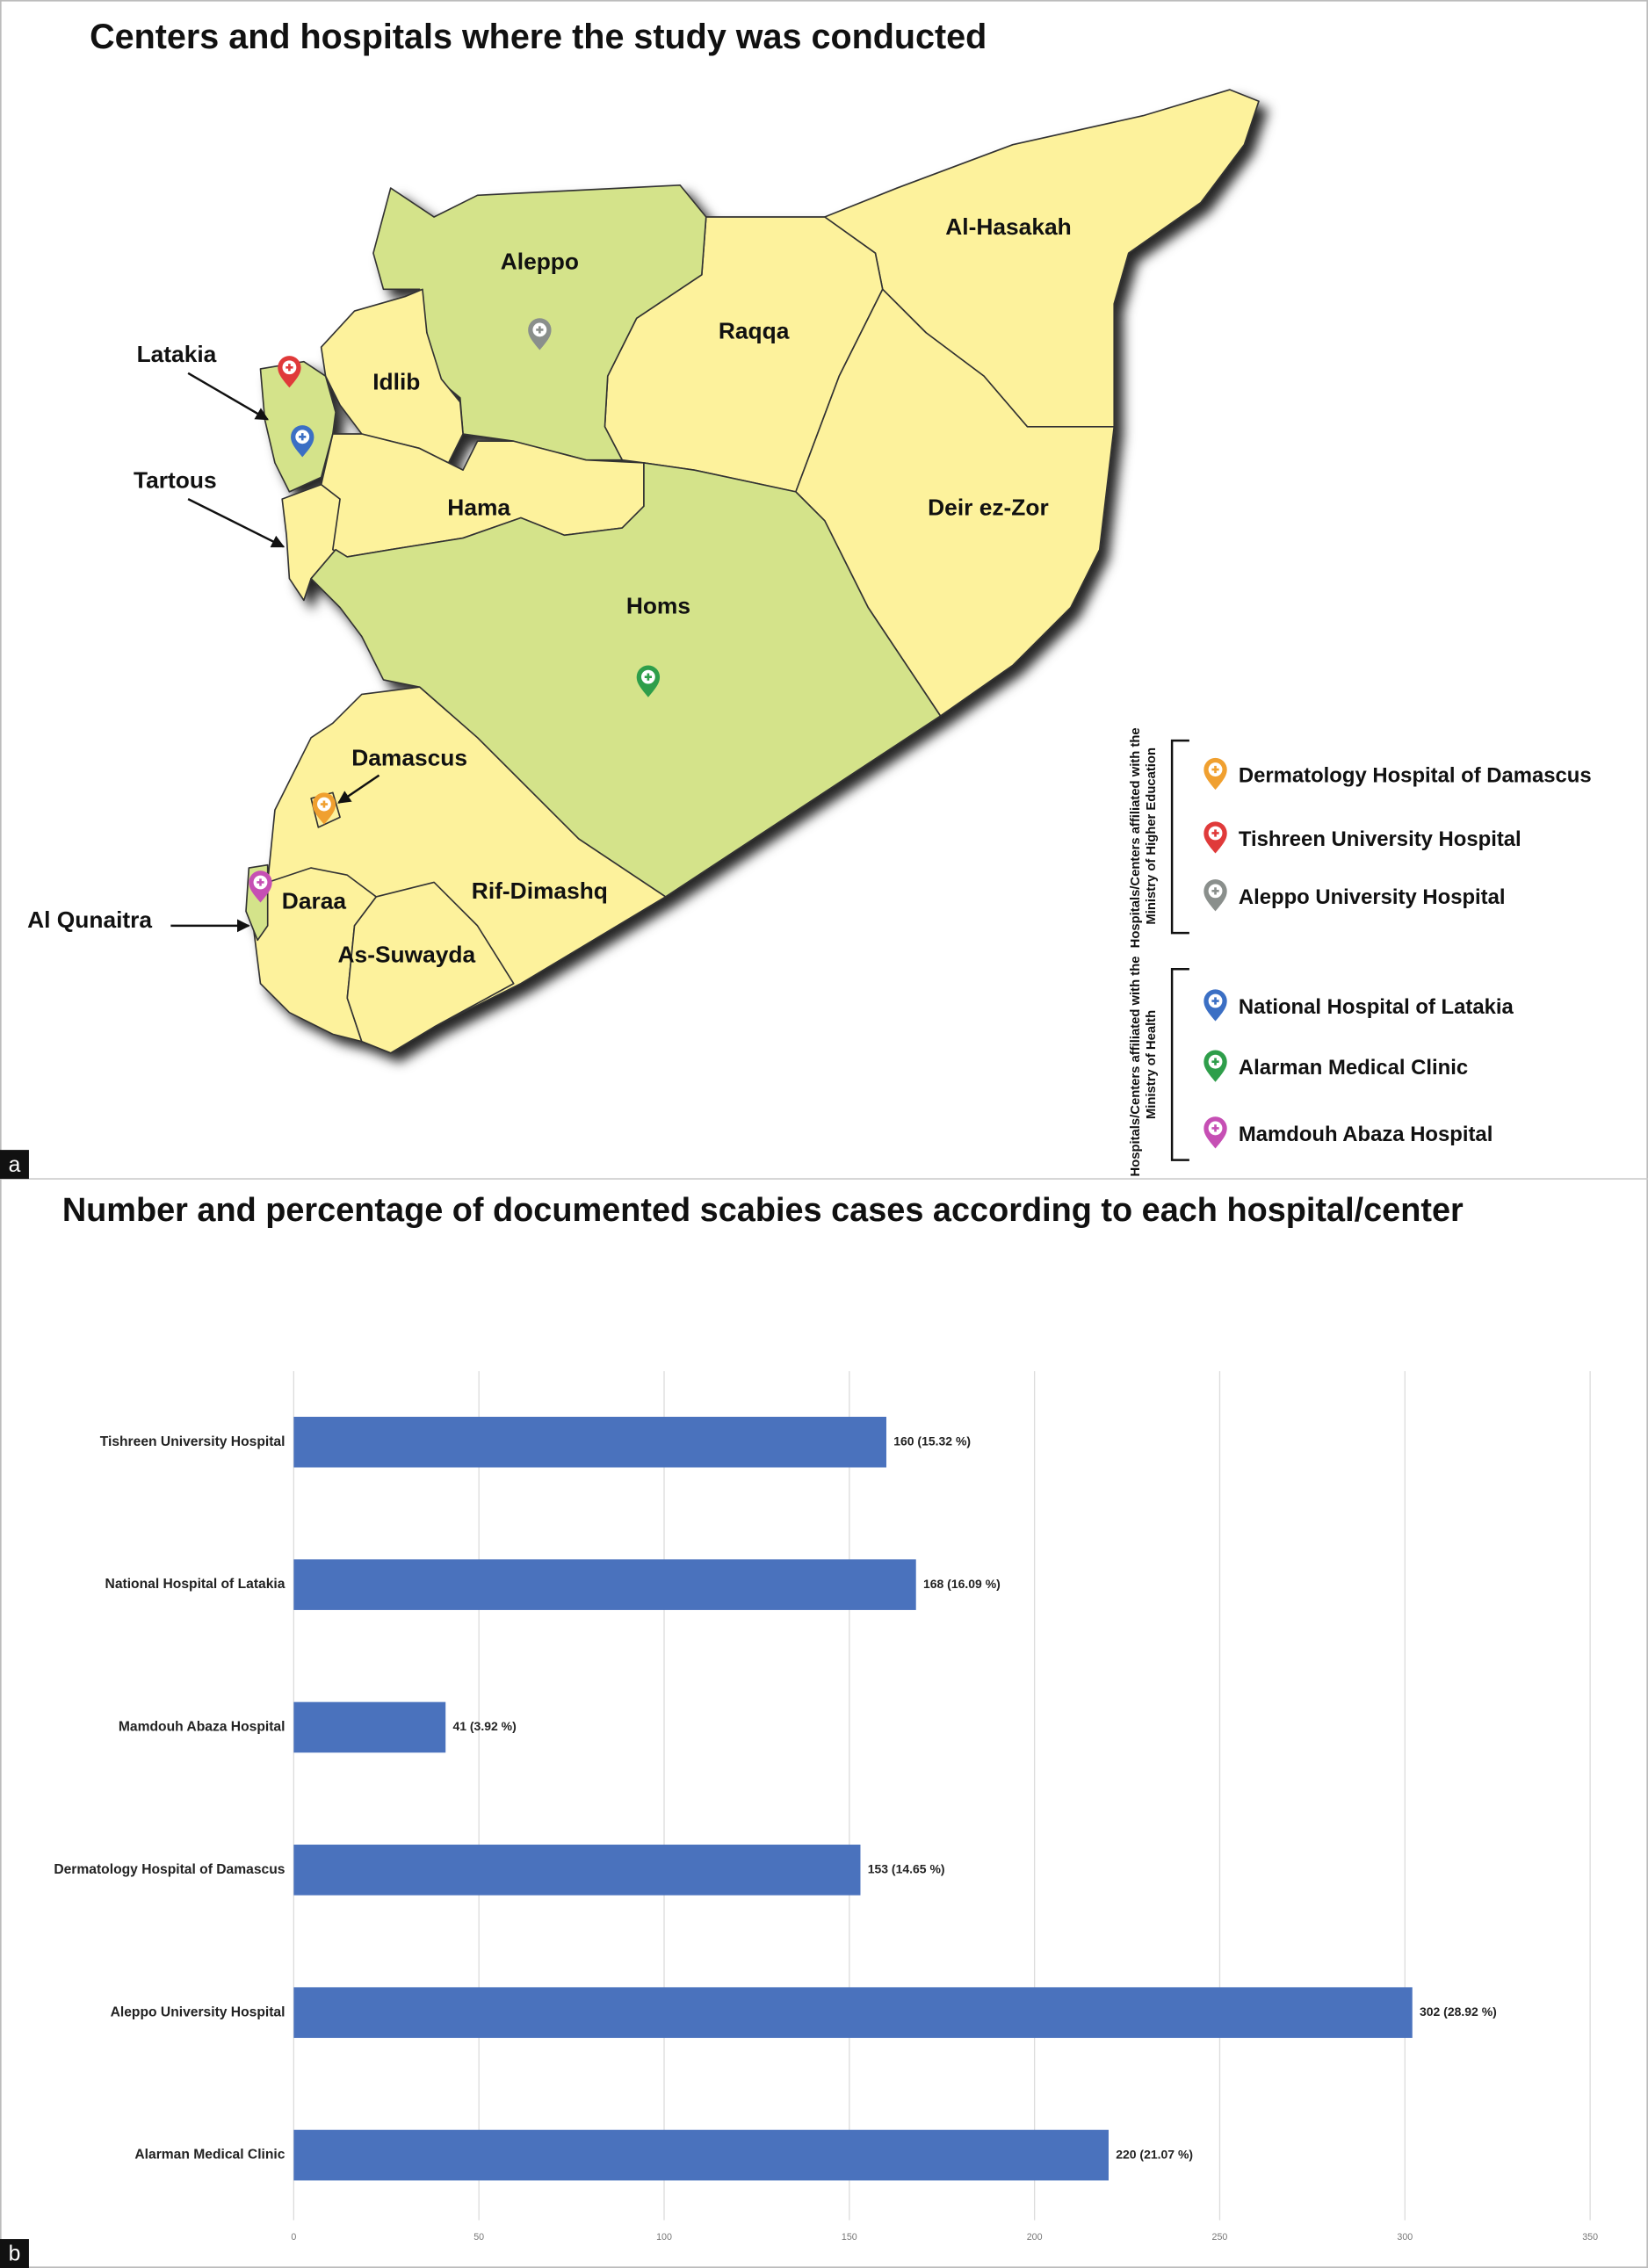 This screenshot has width=1648, height=2268. I want to click on value-label: 153 (14.65 %), so click(907, 1869).